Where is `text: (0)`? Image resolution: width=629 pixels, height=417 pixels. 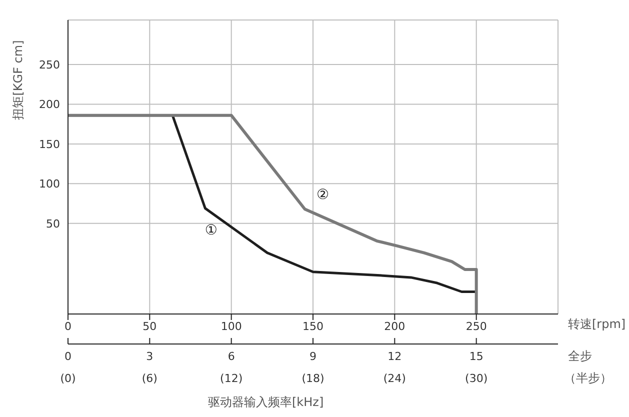 text: (0) is located at coordinates (68, 378).